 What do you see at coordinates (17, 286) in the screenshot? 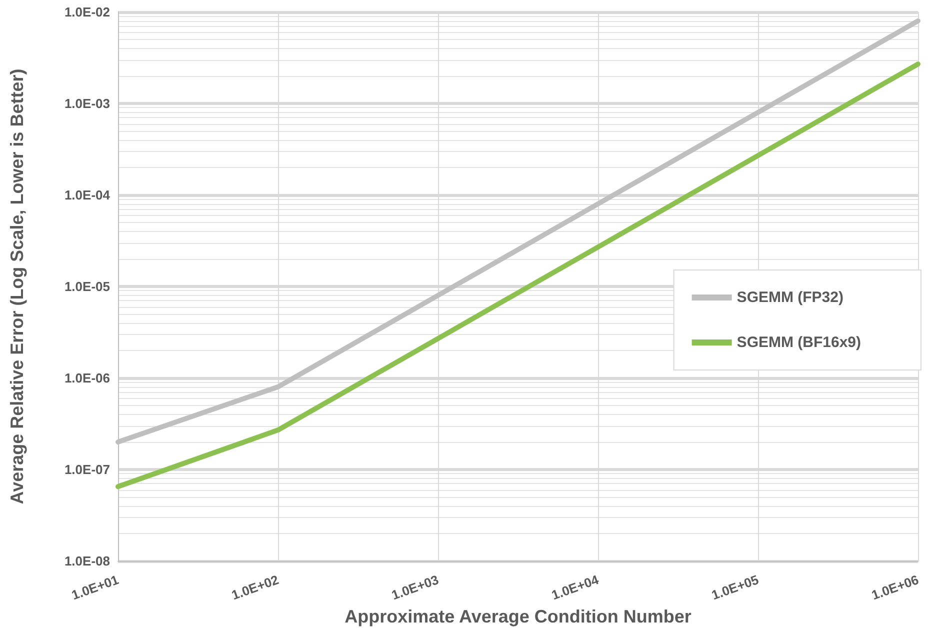
I see `y-axis-title: Average Relative Error (Log Scale, Lower is Better)` at bounding box center [17, 286].